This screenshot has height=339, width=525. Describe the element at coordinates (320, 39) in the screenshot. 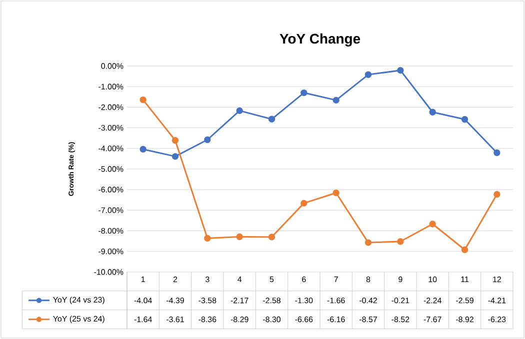

I see `chart-title: YoY Change` at that location.